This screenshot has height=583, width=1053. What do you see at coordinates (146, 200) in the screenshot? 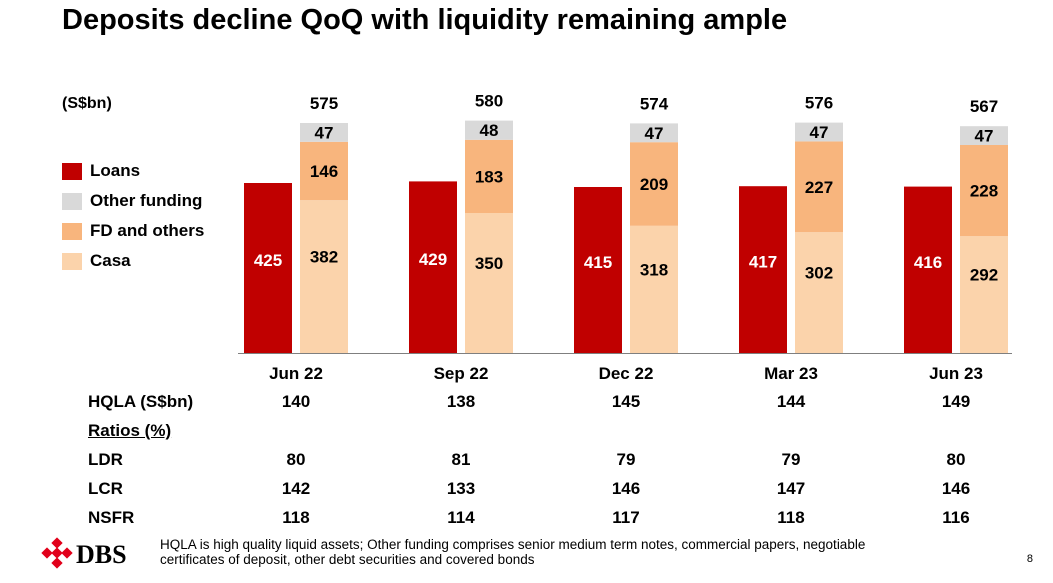
I see `legend-label-other-funding: Other funding` at bounding box center [146, 200].